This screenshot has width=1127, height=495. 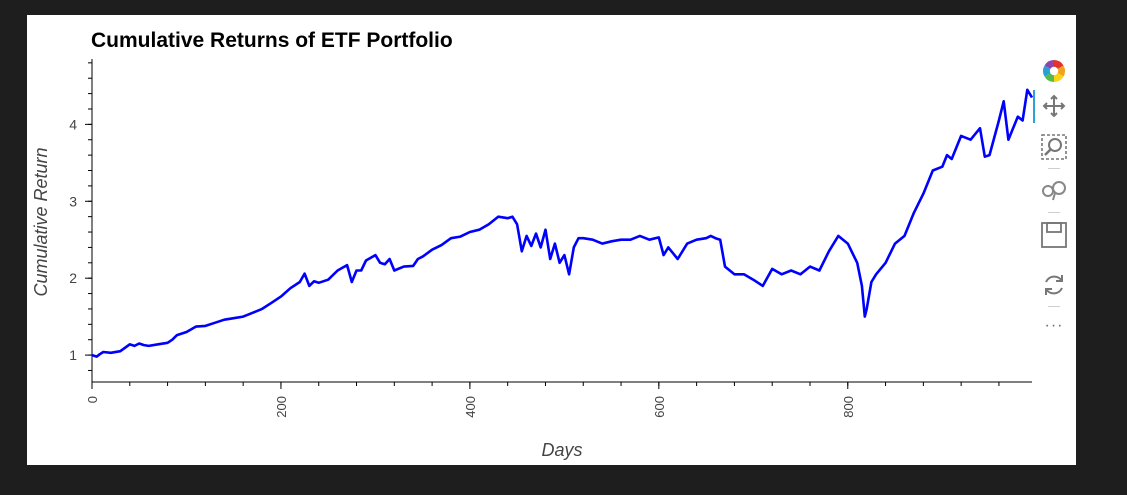 What do you see at coordinates (1054, 190) in the screenshot?
I see `wheel-zoom-icon` at bounding box center [1054, 190].